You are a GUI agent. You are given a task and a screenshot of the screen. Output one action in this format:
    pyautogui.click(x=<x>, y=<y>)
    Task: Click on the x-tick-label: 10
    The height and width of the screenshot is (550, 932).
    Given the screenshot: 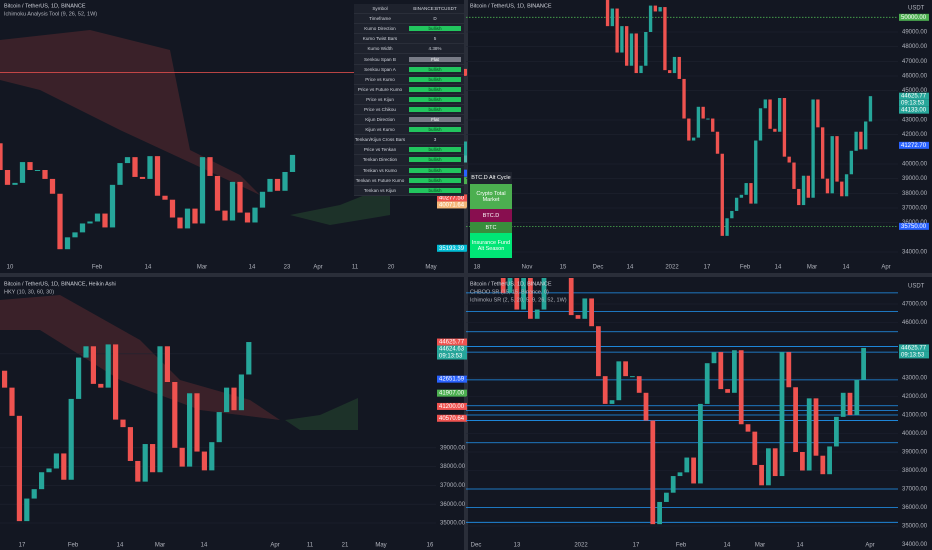 What is the action you would take?
    pyautogui.click(x=10, y=268)
    